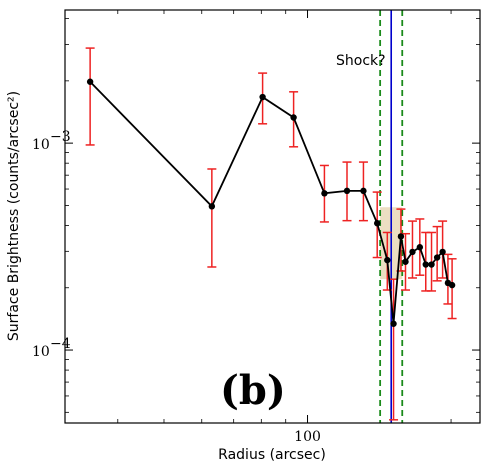 Image resolution: width=490 pixels, height=470 pixels. Describe the element at coordinates (60, 344) in the screenshot. I see `y-tick-exponent: −4` at that location.